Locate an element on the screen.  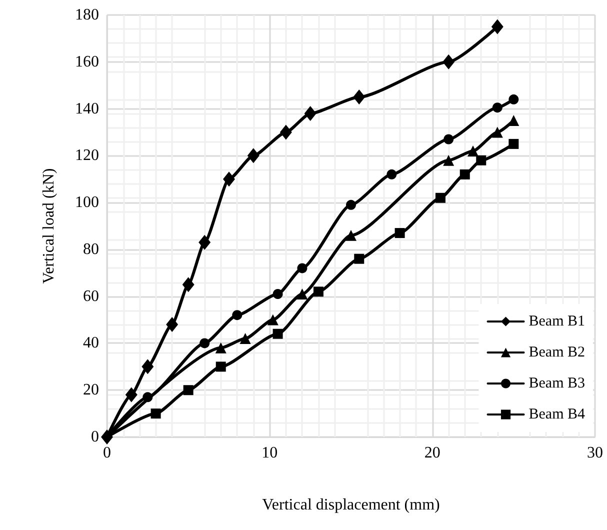
x-tick-label: 0 is located at coordinates (107, 453).